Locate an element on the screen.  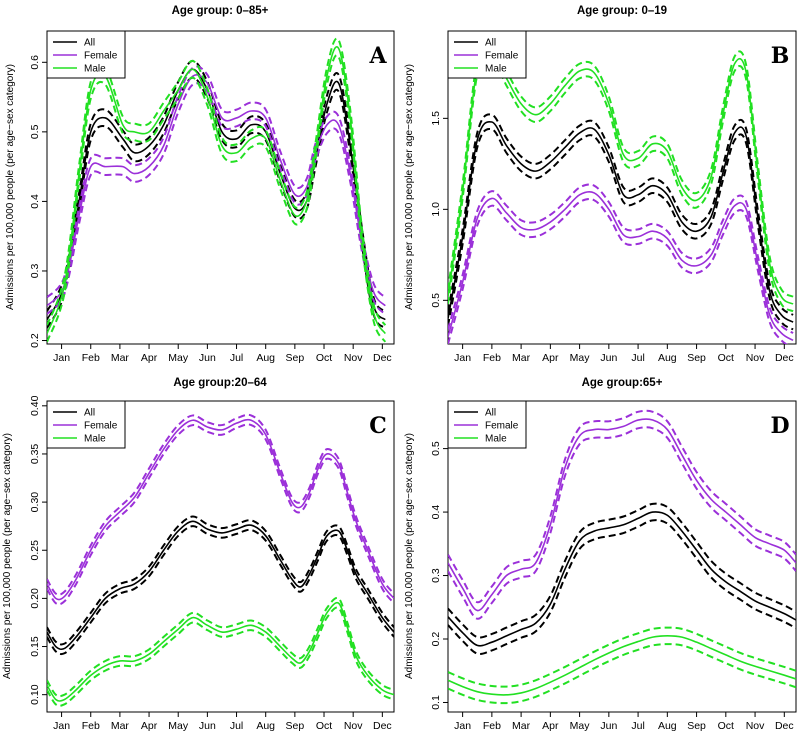
y-tick-label: 0.25 is located at coordinates (35, 550).